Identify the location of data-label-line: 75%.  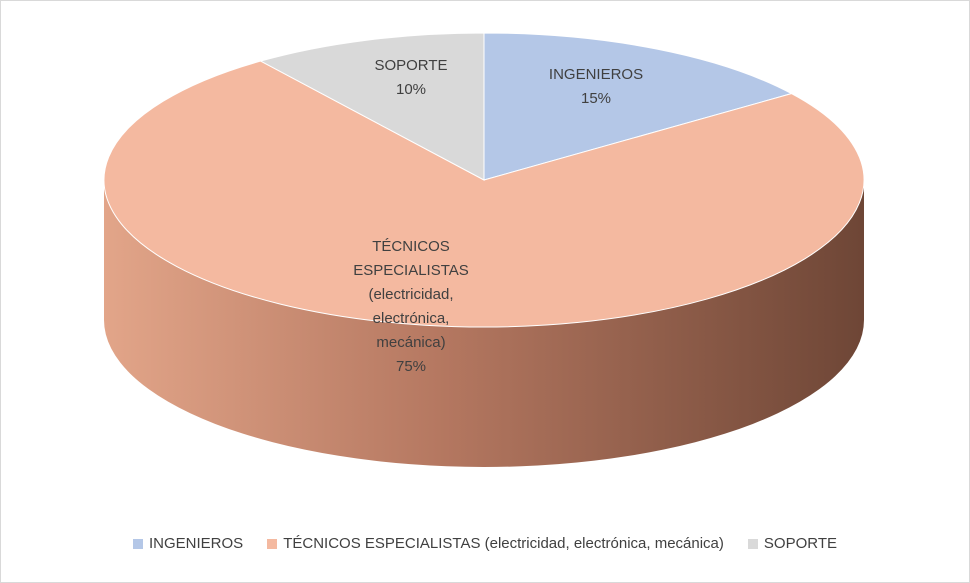
(411, 366).